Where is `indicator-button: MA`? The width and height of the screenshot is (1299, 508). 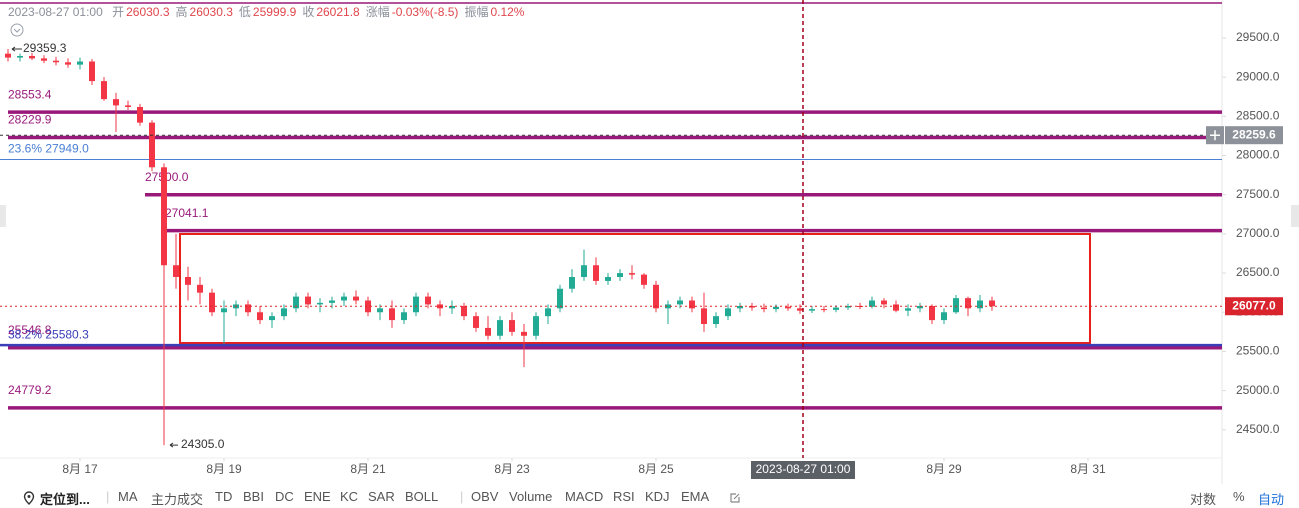
indicator-button: MA is located at coordinates (128, 496).